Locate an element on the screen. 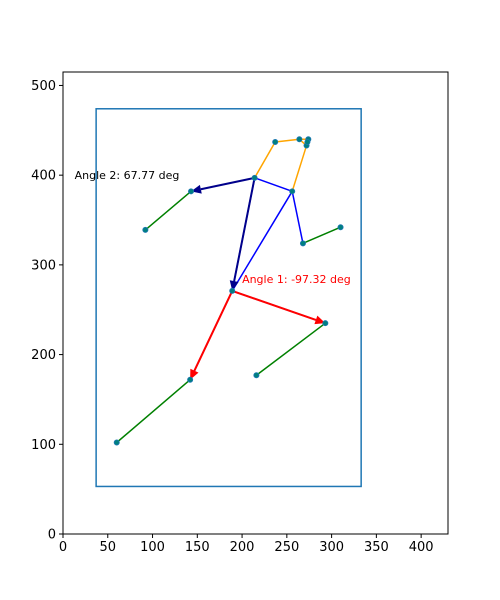 The width and height of the screenshot is (500, 600). y-tick-label-4: 400 is located at coordinates (43, 176).